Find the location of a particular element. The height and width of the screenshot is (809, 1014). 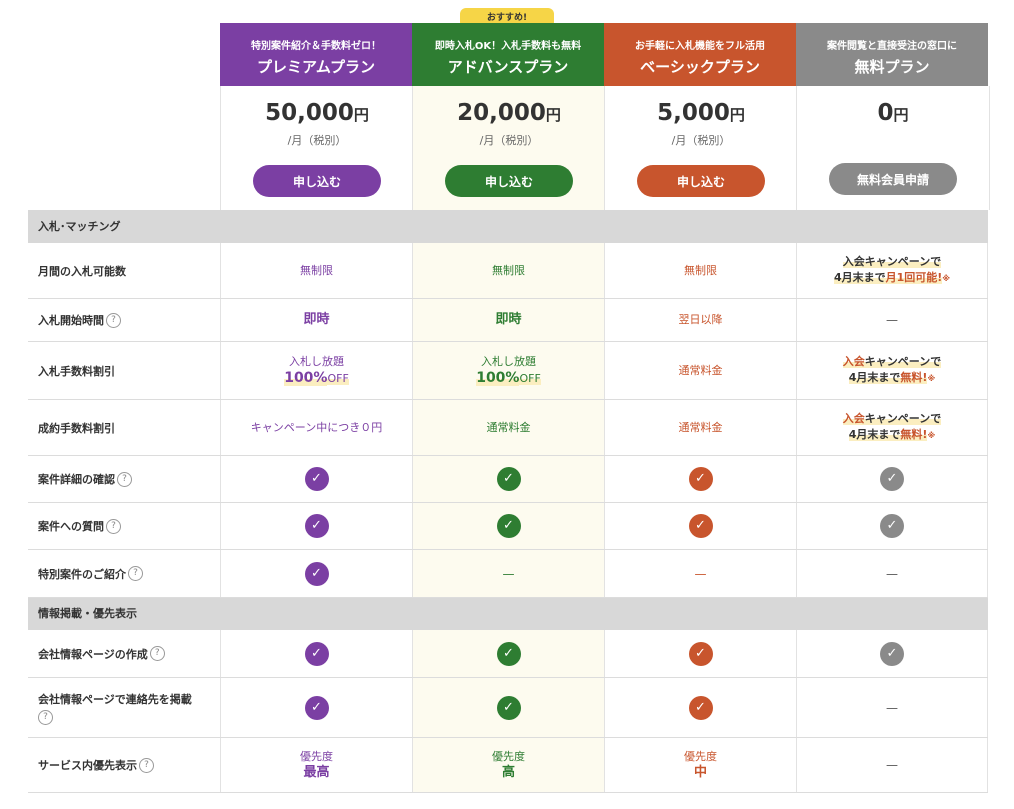

table-row: 案件への質問? ✓ ✓ ✓ ✓ is located at coordinates (508, 526).